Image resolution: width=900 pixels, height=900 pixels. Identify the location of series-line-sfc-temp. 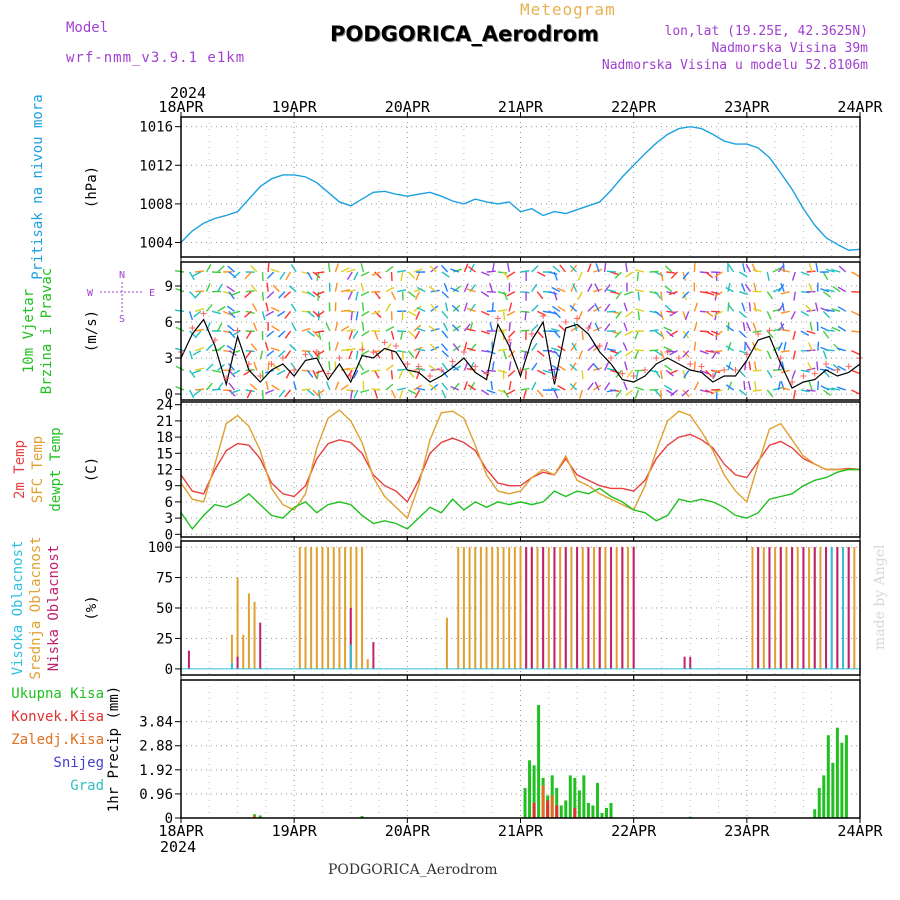
(520, 464).